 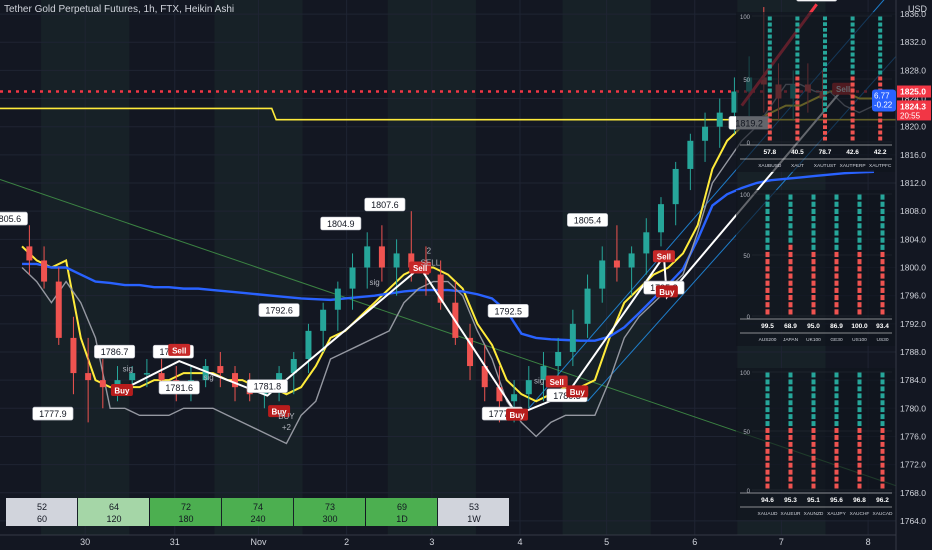 I want to click on price-mark: 1792.6, so click(x=279, y=310).